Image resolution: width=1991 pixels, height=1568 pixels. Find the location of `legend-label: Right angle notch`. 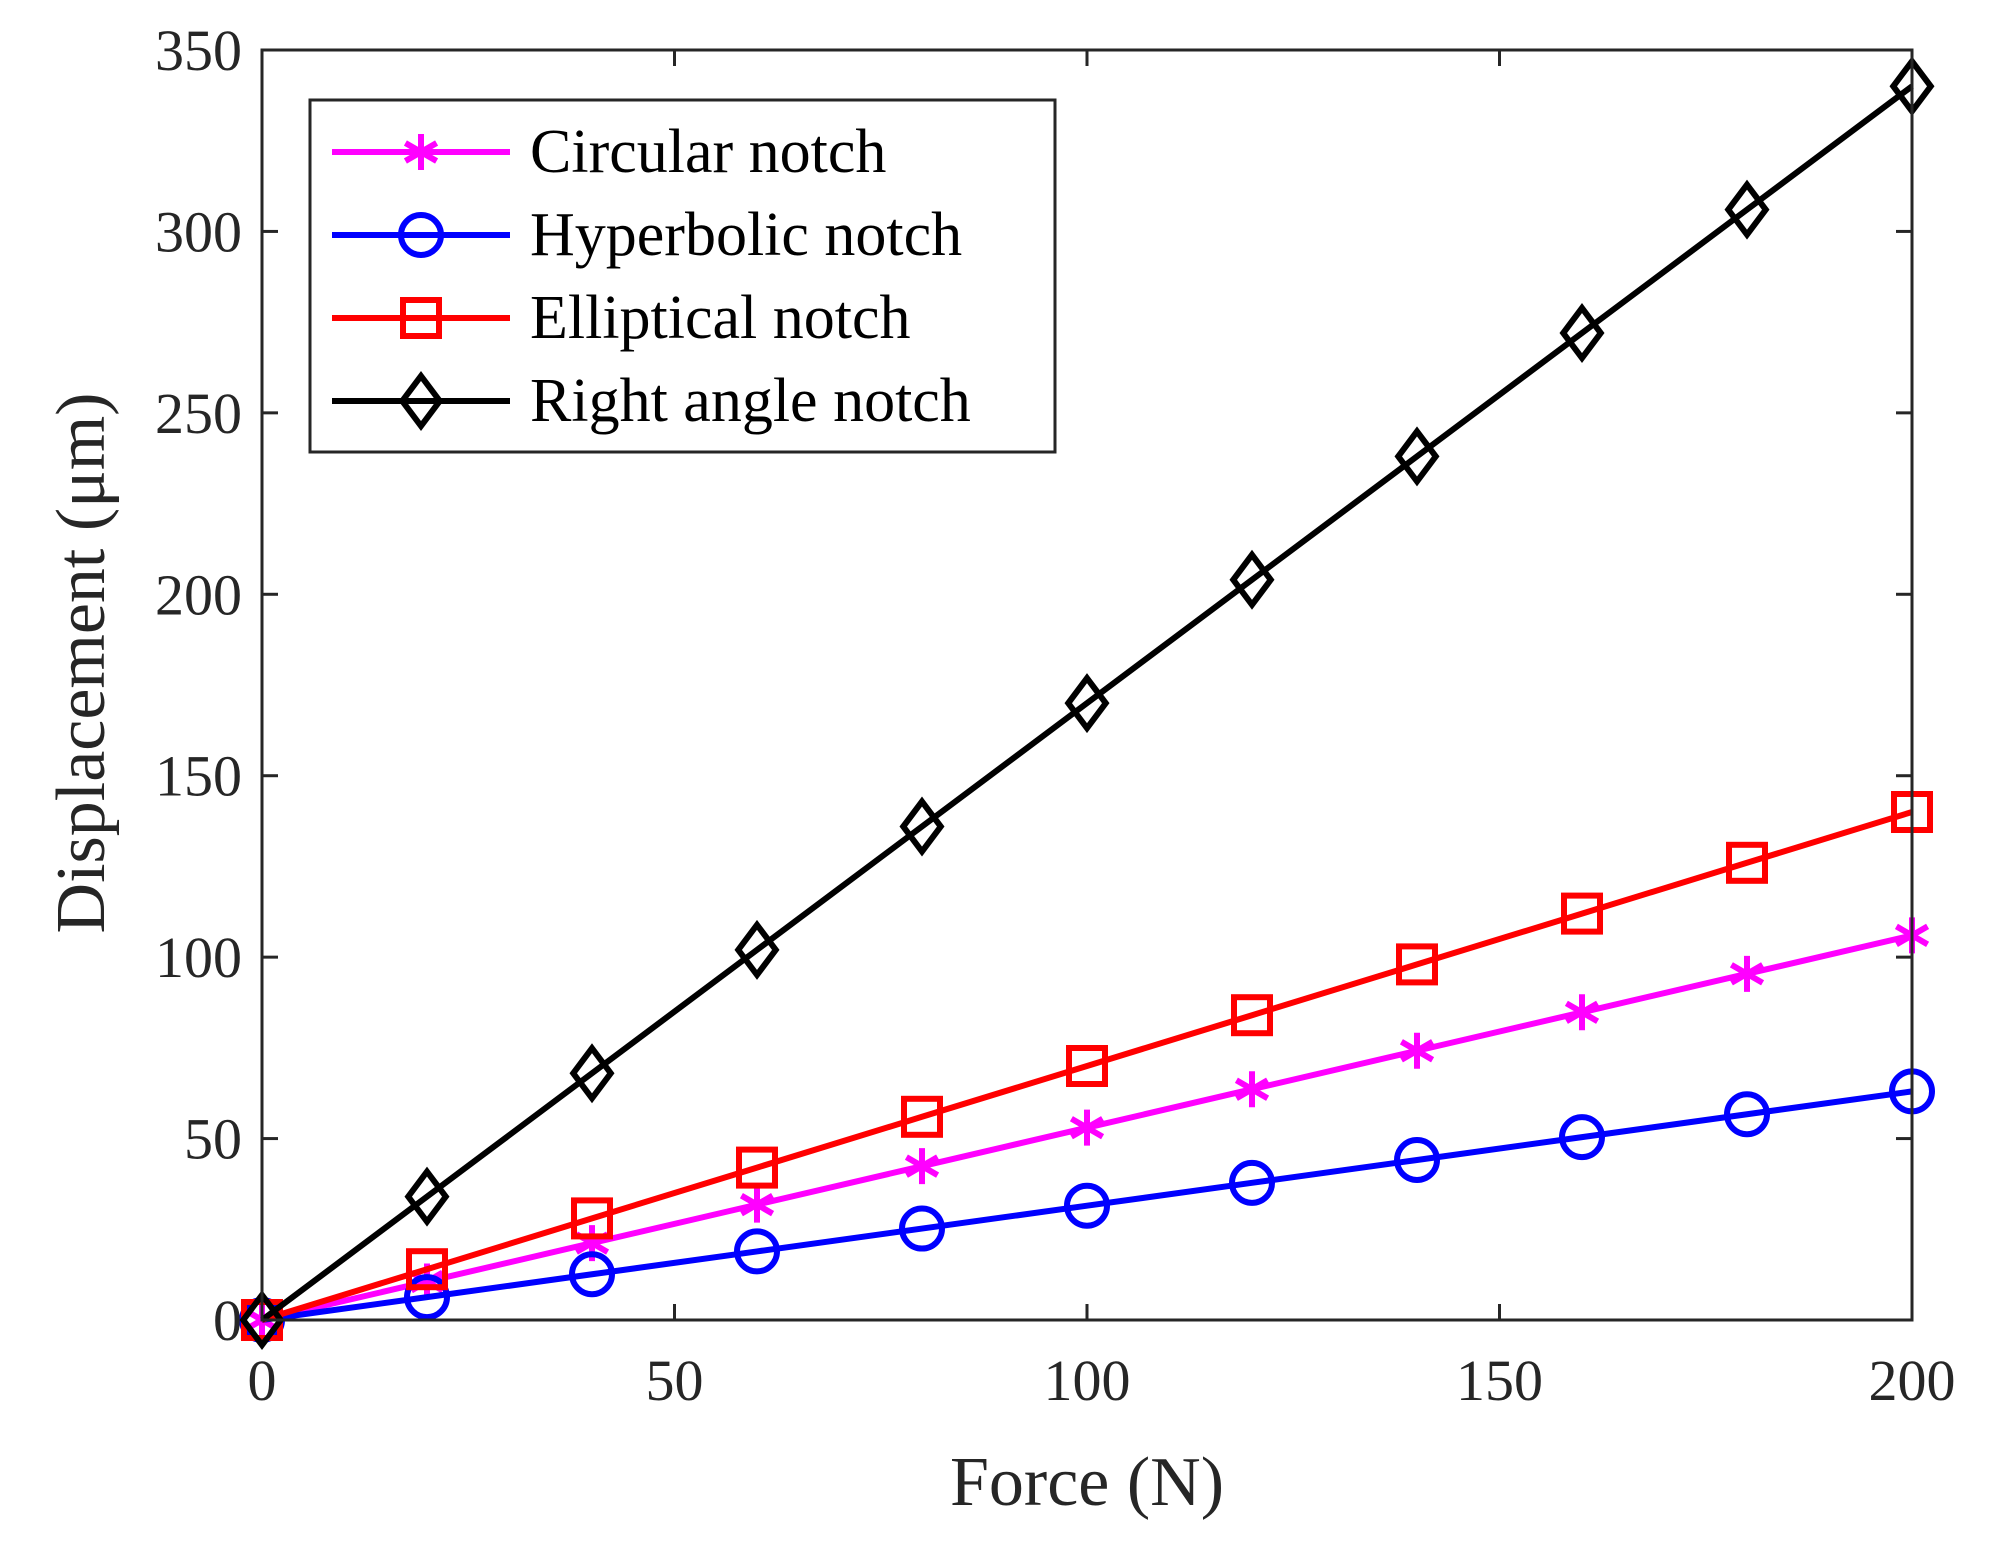

legend-label: Right angle notch is located at coordinates (750, 401).